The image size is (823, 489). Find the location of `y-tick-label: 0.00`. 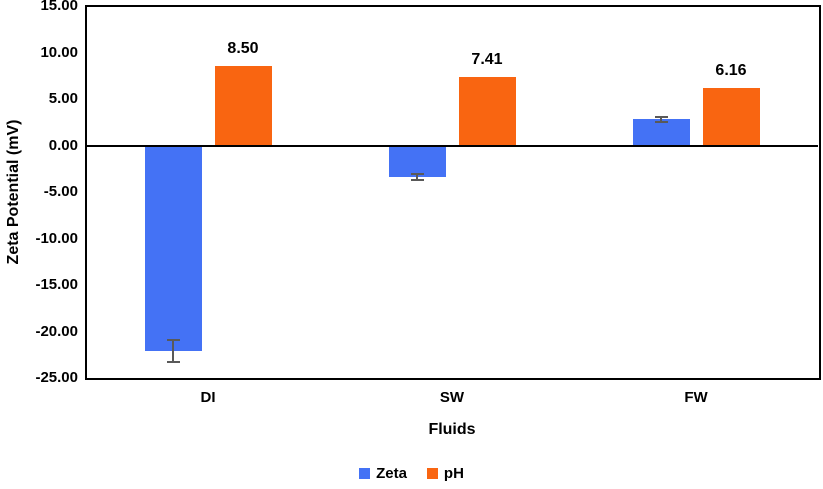

y-tick-label: 0.00 is located at coordinates (63, 145).